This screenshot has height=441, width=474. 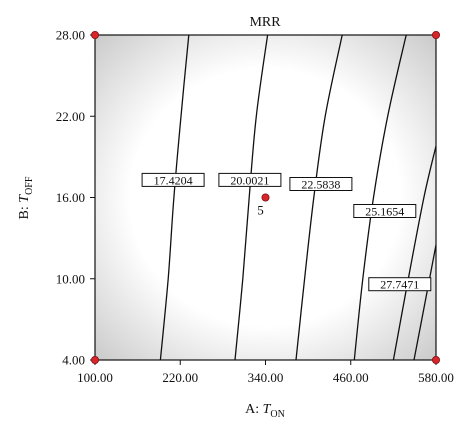 What do you see at coordinates (180, 377) in the screenshot?
I see `x-tick-label: 220.00` at bounding box center [180, 377].